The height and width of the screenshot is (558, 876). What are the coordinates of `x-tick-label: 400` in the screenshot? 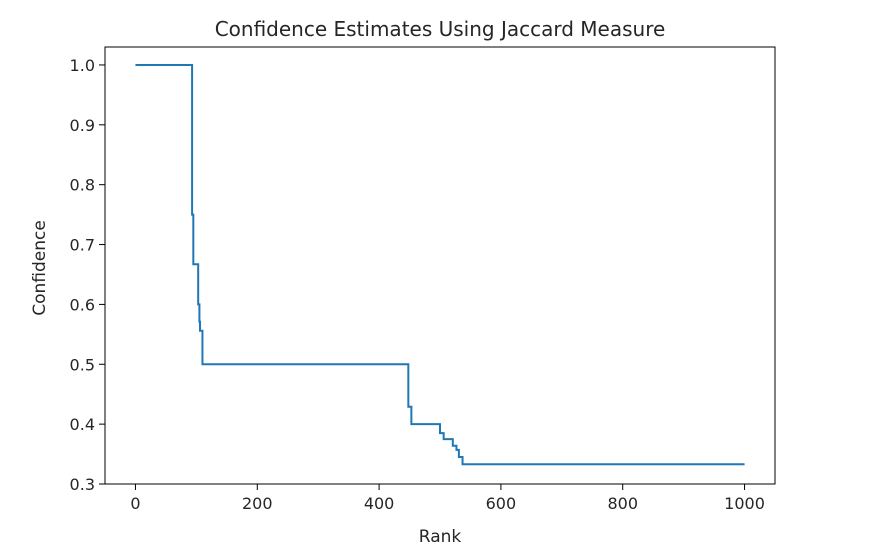 It's located at (379, 503).